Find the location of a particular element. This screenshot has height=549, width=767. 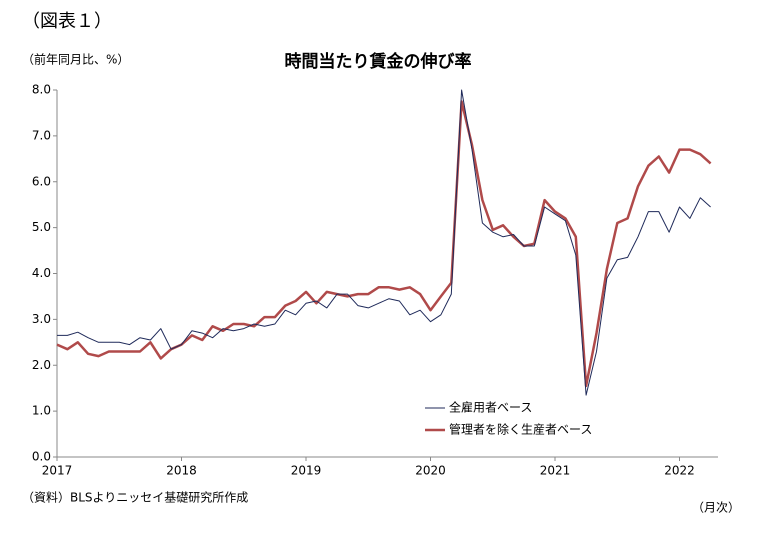

y-axis-label: （前年同月比、%） is located at coordinates (75, 59).